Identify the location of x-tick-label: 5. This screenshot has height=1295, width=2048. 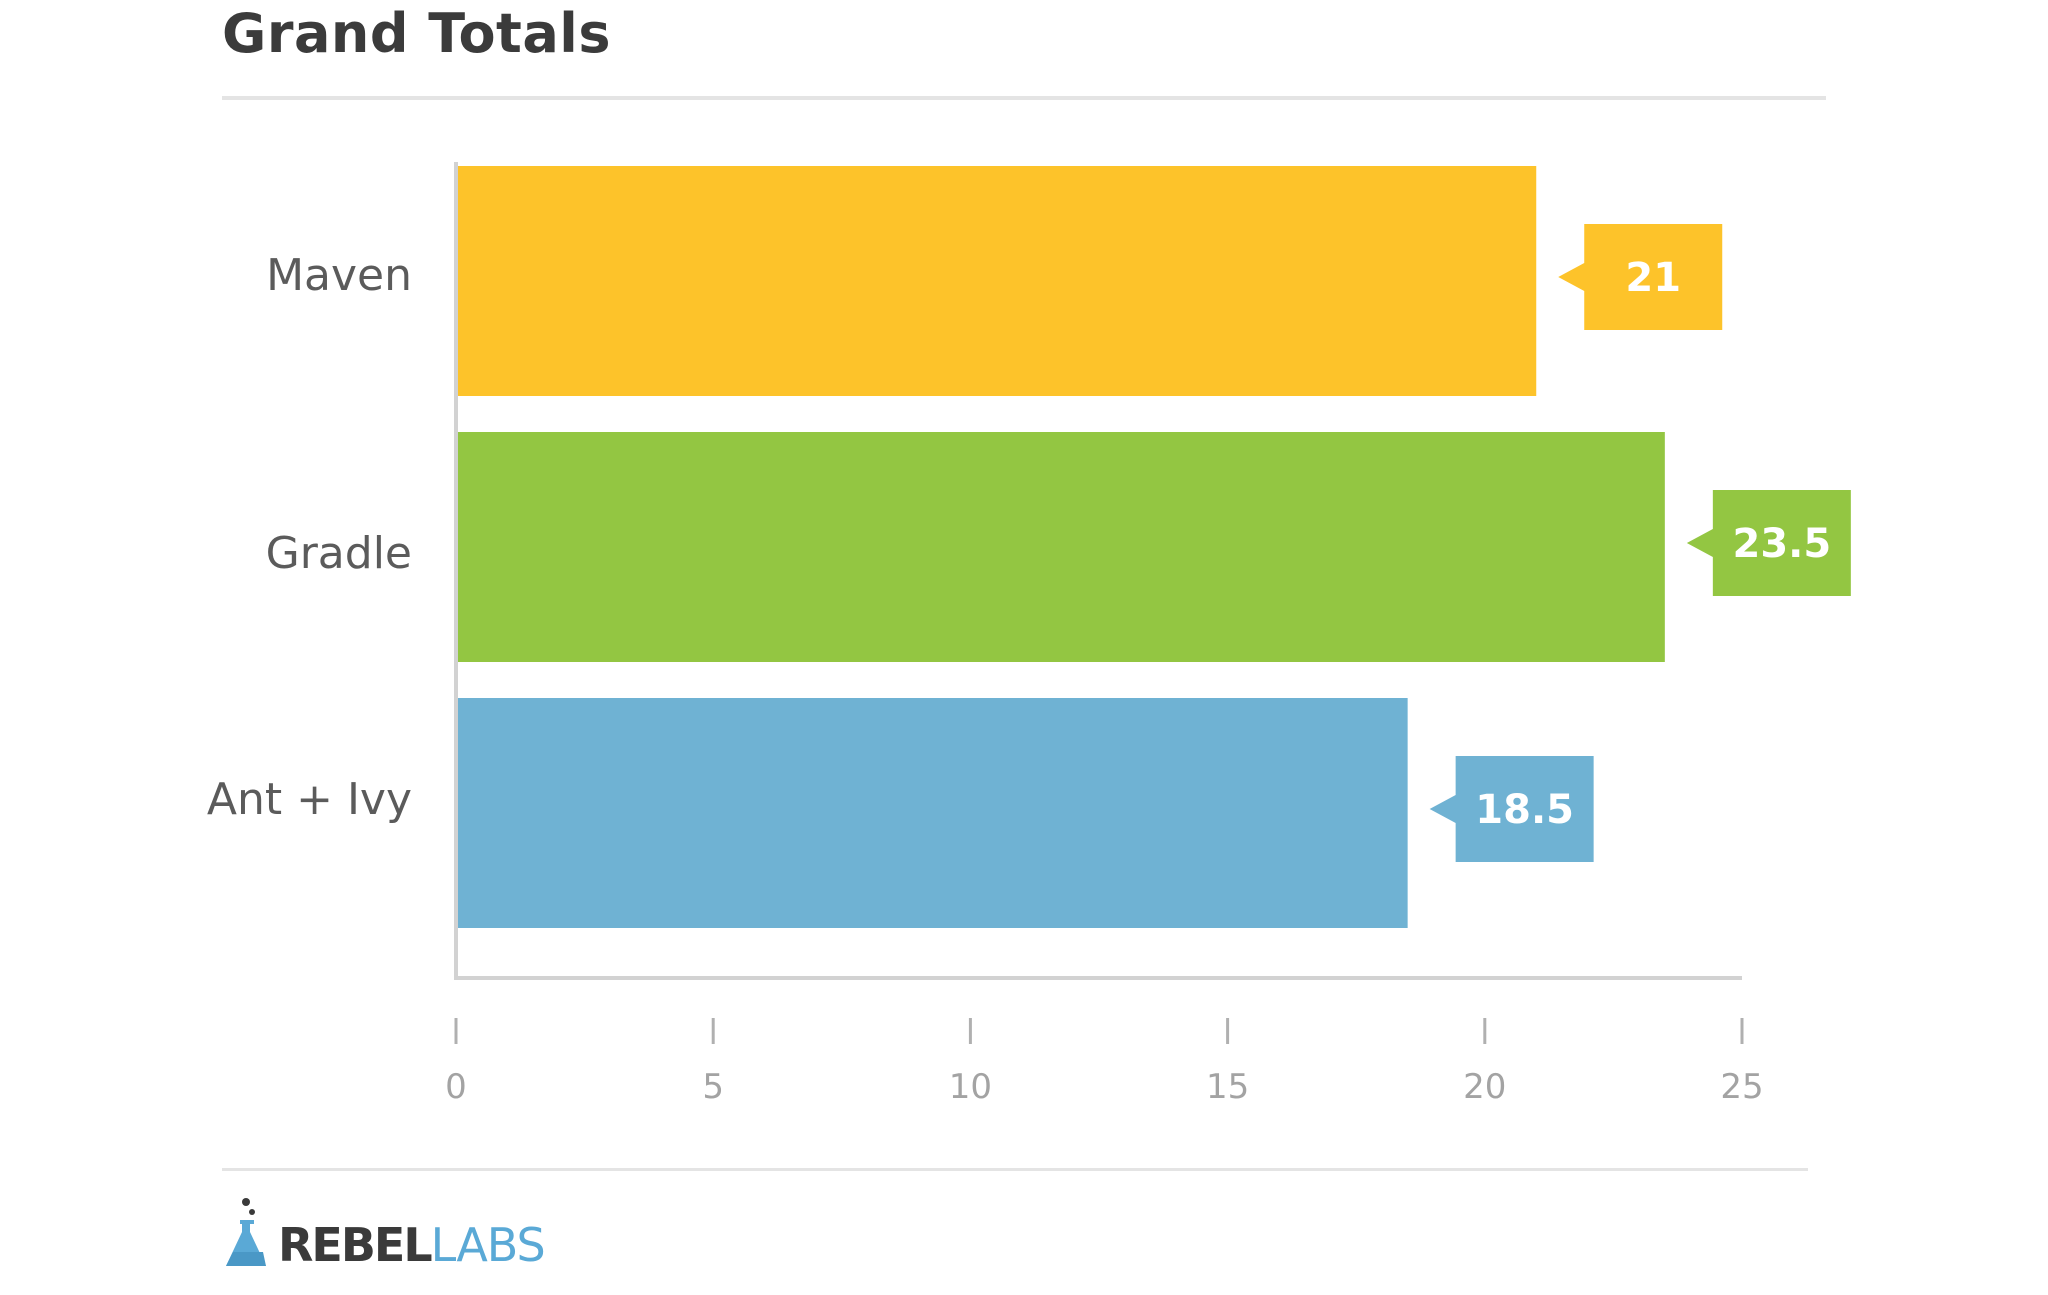
(713, 1087).